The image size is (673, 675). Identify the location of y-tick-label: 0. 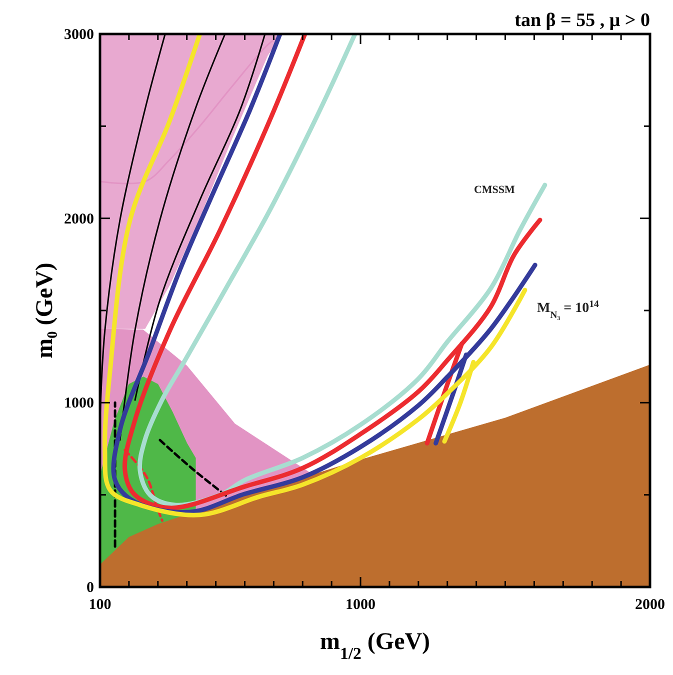
(90, 588).